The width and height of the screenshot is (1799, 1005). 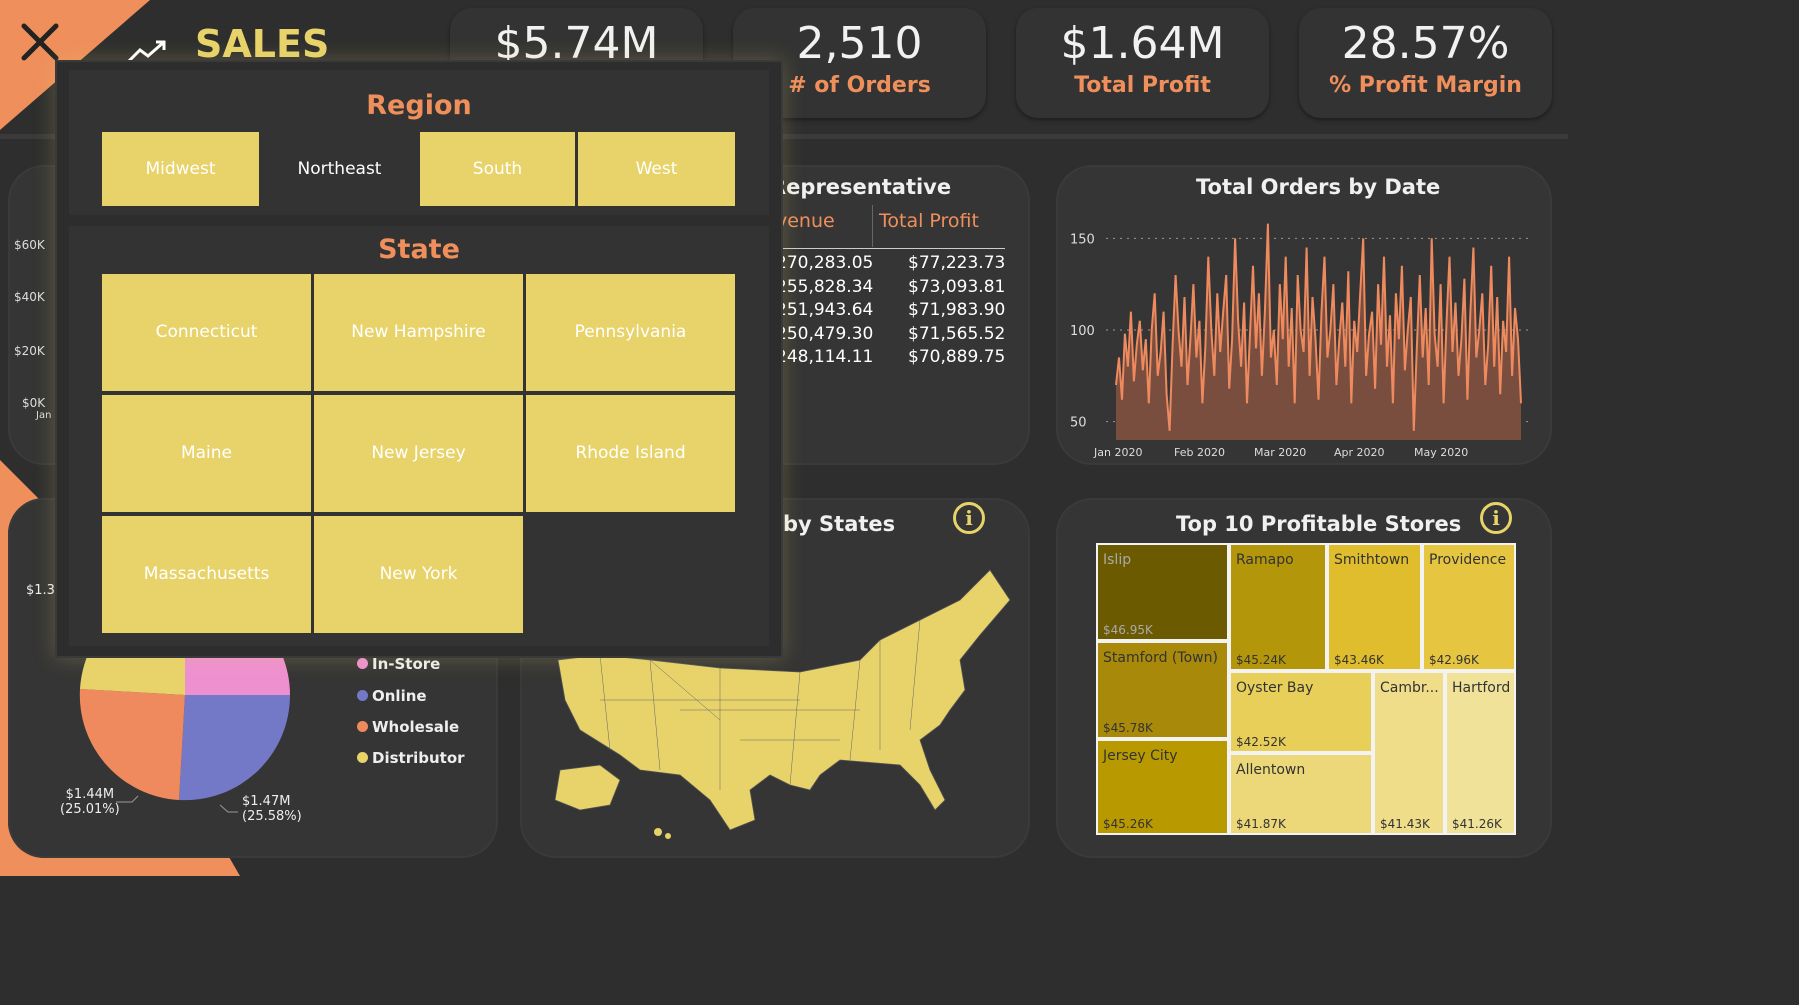 What do you see at coordinates (418, 574) in the screenshot?
I see `state-tile-new-york: New York` at bounding box center [418, 574].